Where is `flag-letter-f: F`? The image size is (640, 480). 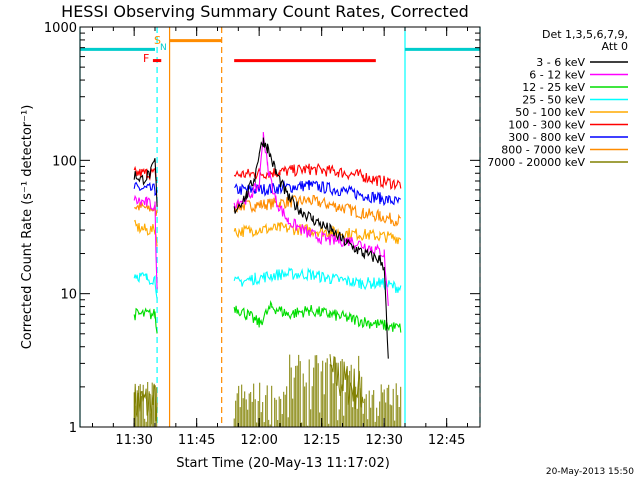 flag-letter-f: F is located at coordinates (146, 58).